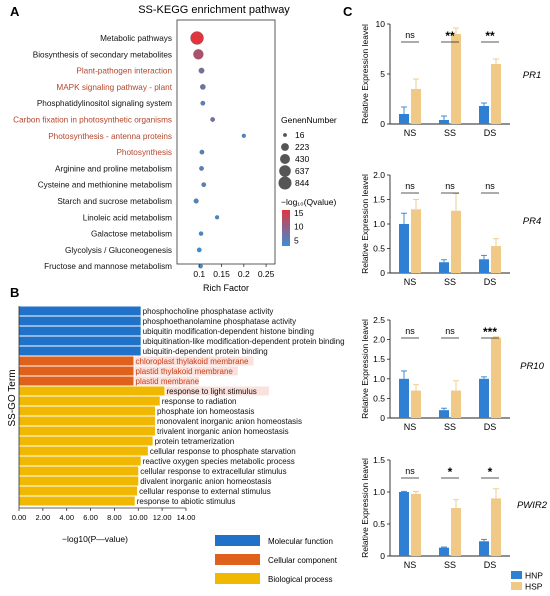 The height and width of the screenshot is (596, 550). What do you see at coordinates (186, 501) in the screenshot?
I see `go-term-label: response to abiotic stimulus` at bounding box center [186, 501].